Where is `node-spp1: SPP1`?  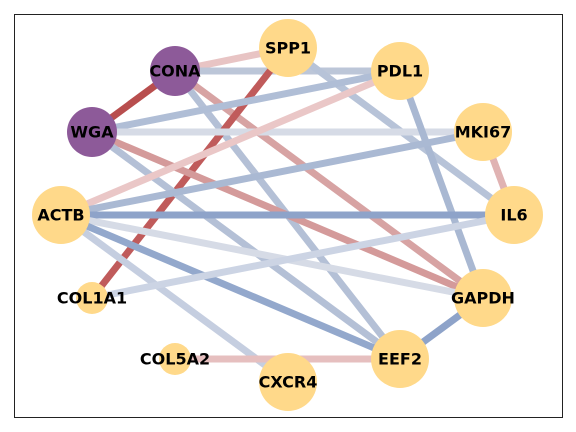 node-spp1: SPP1 is located at coordinates (288, 48).